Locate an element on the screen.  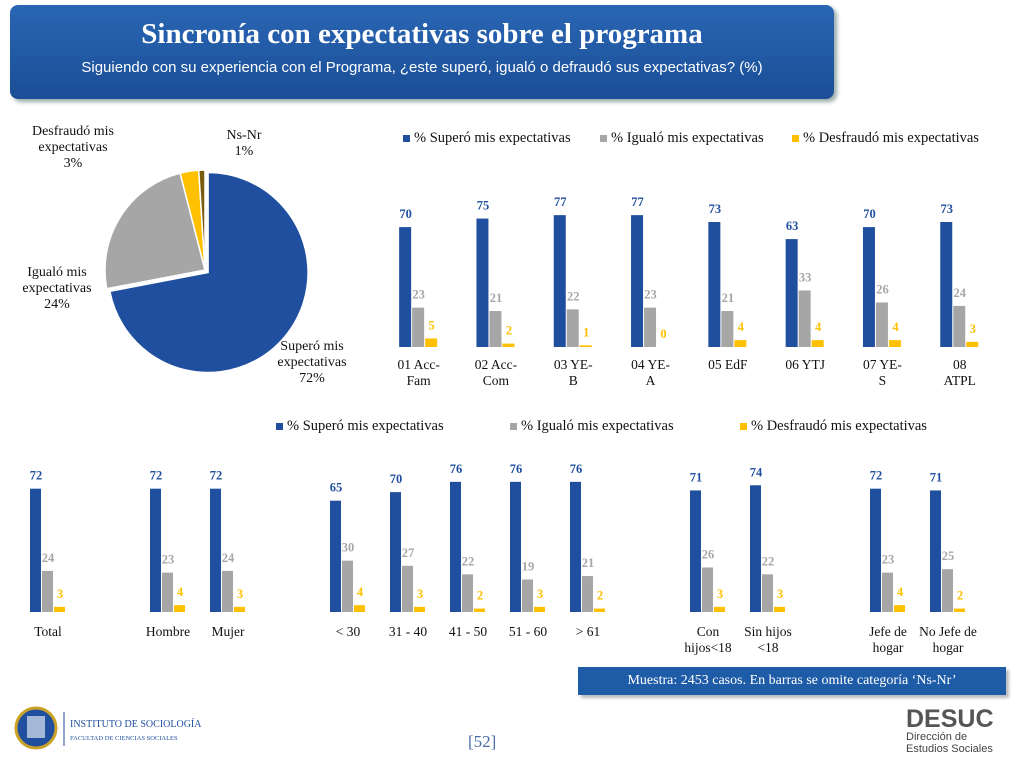
data-label: 71 is located at coordinates (696, 477).